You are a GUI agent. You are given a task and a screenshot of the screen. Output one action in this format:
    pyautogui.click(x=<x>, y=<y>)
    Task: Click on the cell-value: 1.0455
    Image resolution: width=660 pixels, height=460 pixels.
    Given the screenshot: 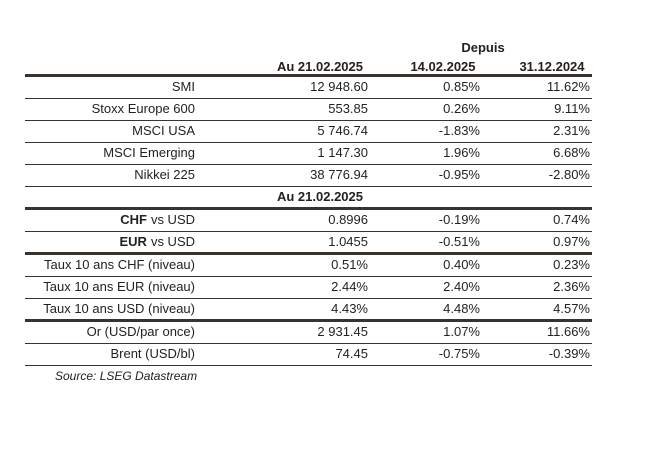 What is the action you would take?
    pyautogui.click(x=348, y=241)
    